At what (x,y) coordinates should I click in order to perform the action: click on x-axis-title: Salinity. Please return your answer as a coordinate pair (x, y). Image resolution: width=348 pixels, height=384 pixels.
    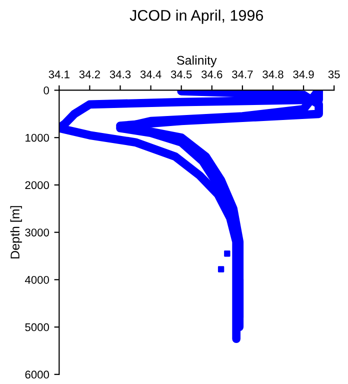
    Looking at the image, I should click on (197, 62).